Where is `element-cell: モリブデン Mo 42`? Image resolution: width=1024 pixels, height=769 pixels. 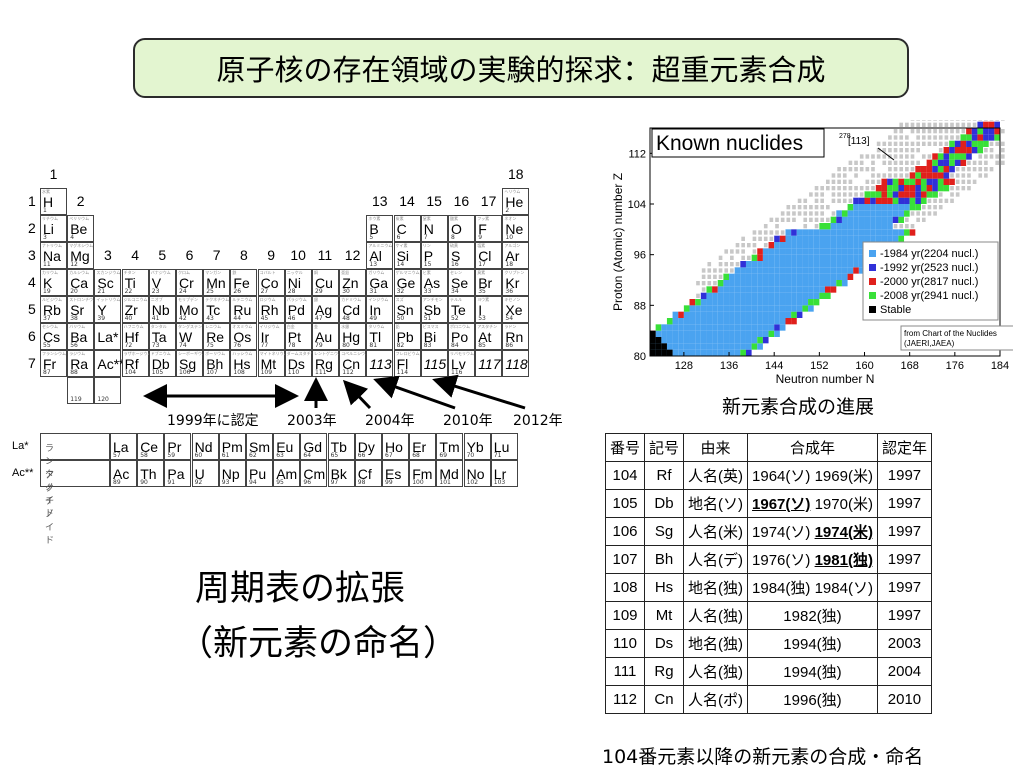 element-cell: モリブデン Mo 42 is located at coordinates (189, 309).